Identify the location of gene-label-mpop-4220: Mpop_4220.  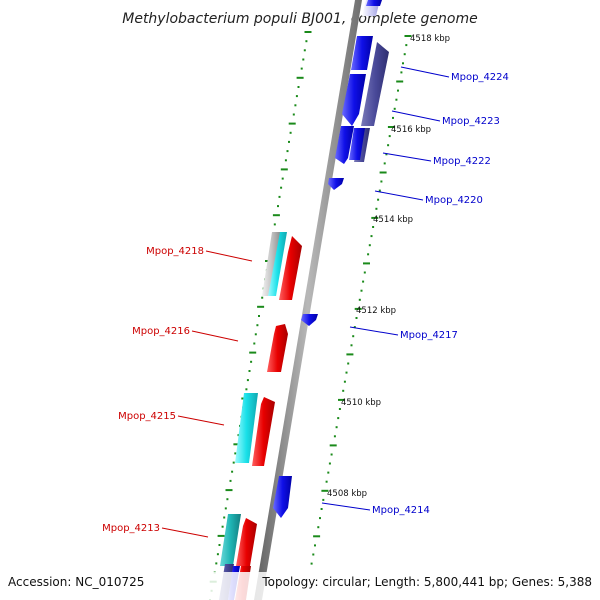
(454, 200).